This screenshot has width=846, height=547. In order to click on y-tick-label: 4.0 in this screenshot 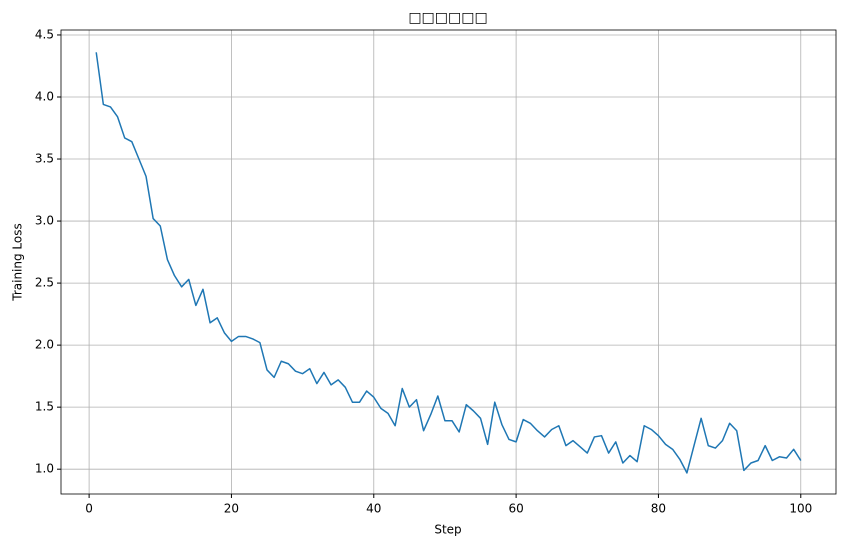, I will do `click(44, 96)`.